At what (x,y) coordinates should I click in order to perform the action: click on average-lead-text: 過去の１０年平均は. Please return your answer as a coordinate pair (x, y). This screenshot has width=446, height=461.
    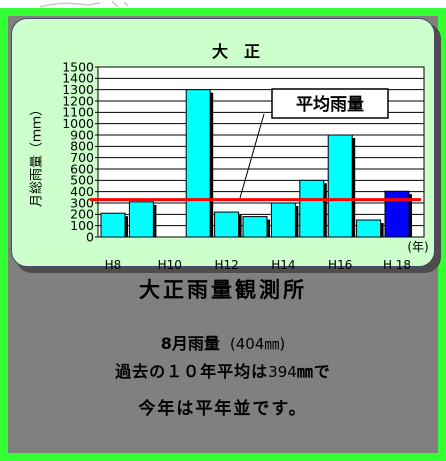
    Looking at the image, I should click on (192, 371).